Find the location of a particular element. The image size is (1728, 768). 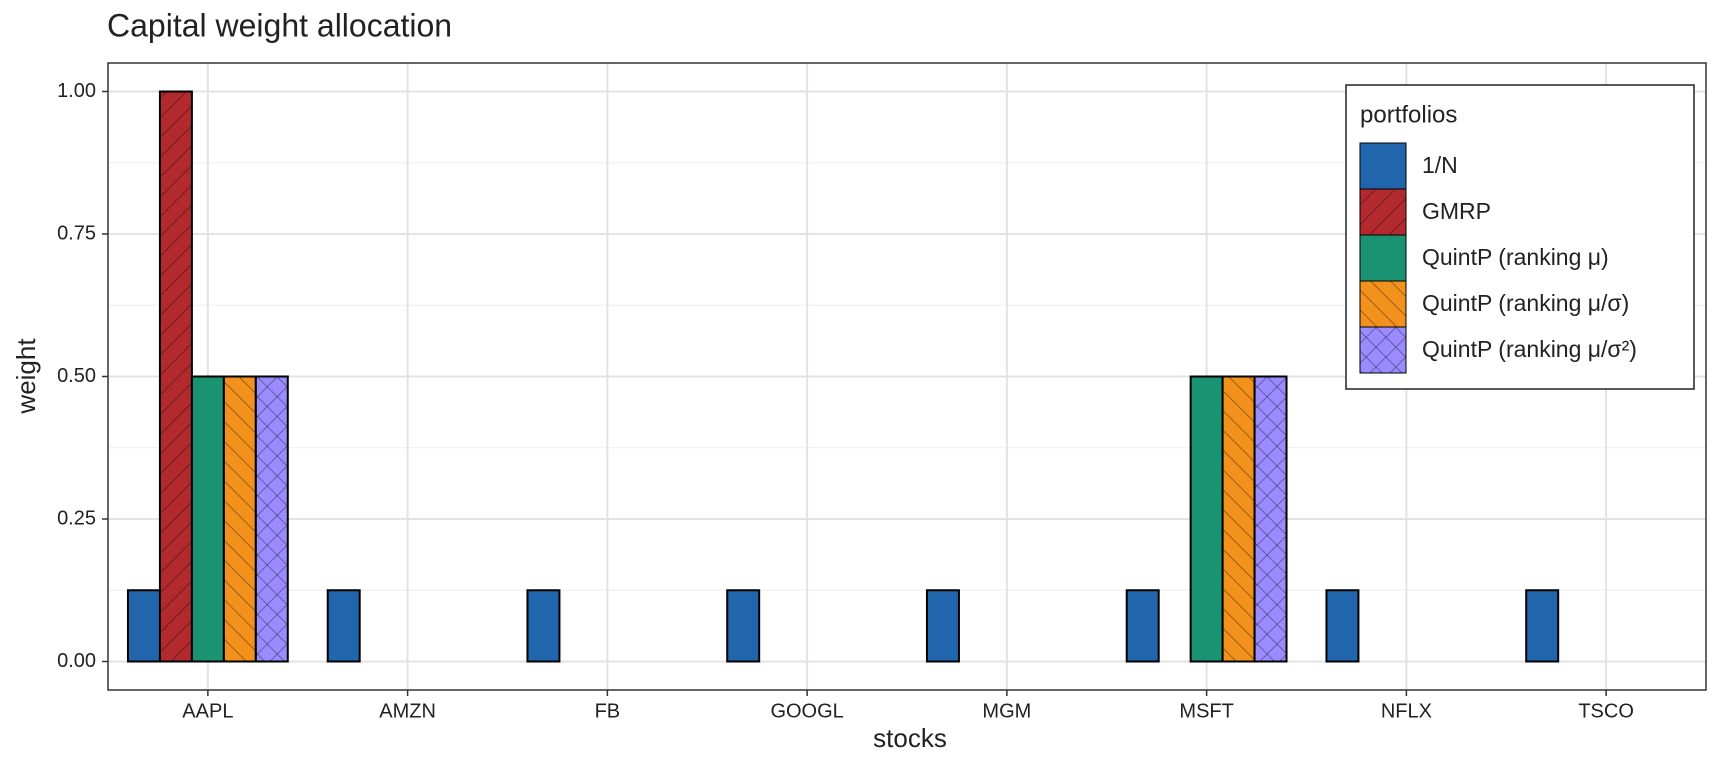

x-tick-label: FB is located at coordinates (608, 711).